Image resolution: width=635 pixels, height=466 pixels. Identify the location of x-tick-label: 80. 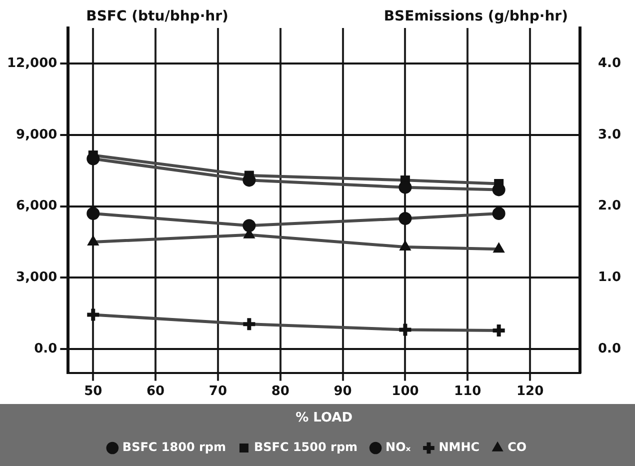
(280, 391).